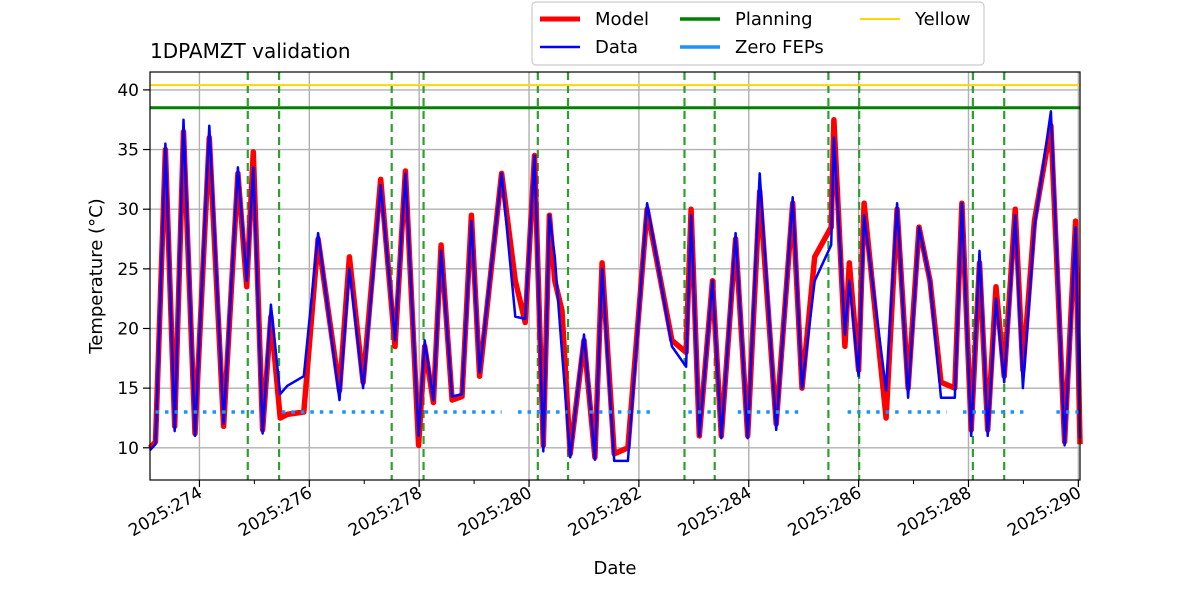 The width and height of the screenshot is (1200, 600). I want to click on y-tick-label: 40, so click(128, 91).